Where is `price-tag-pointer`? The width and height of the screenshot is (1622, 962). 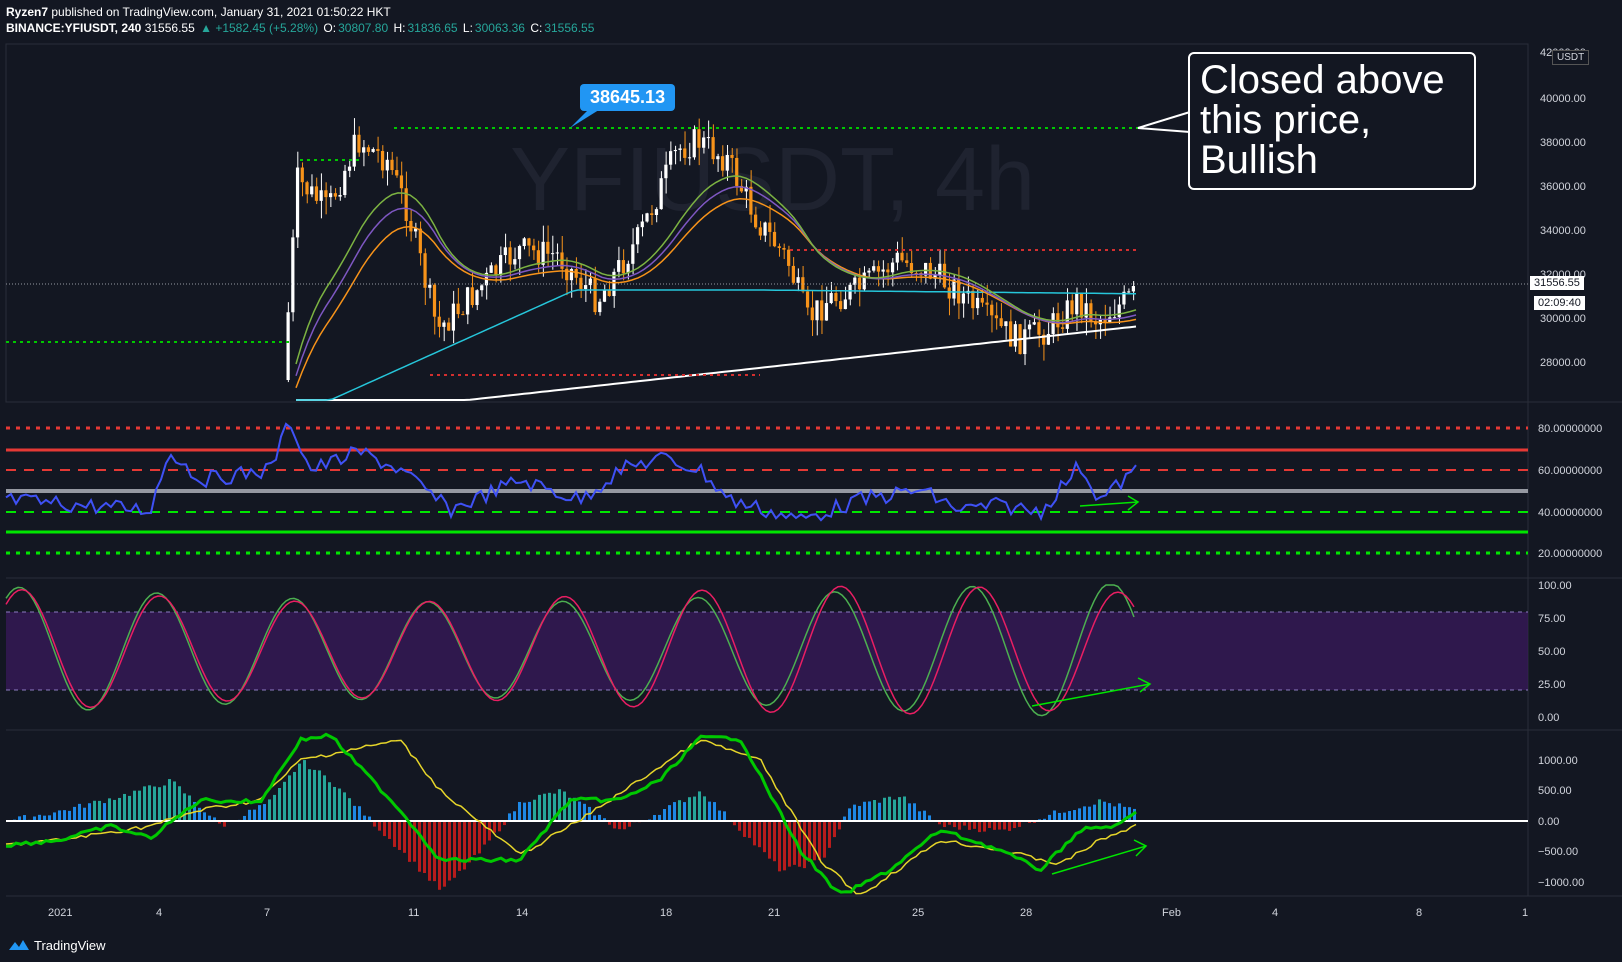 price-tag-pointer is located at coordinates (586, 118).